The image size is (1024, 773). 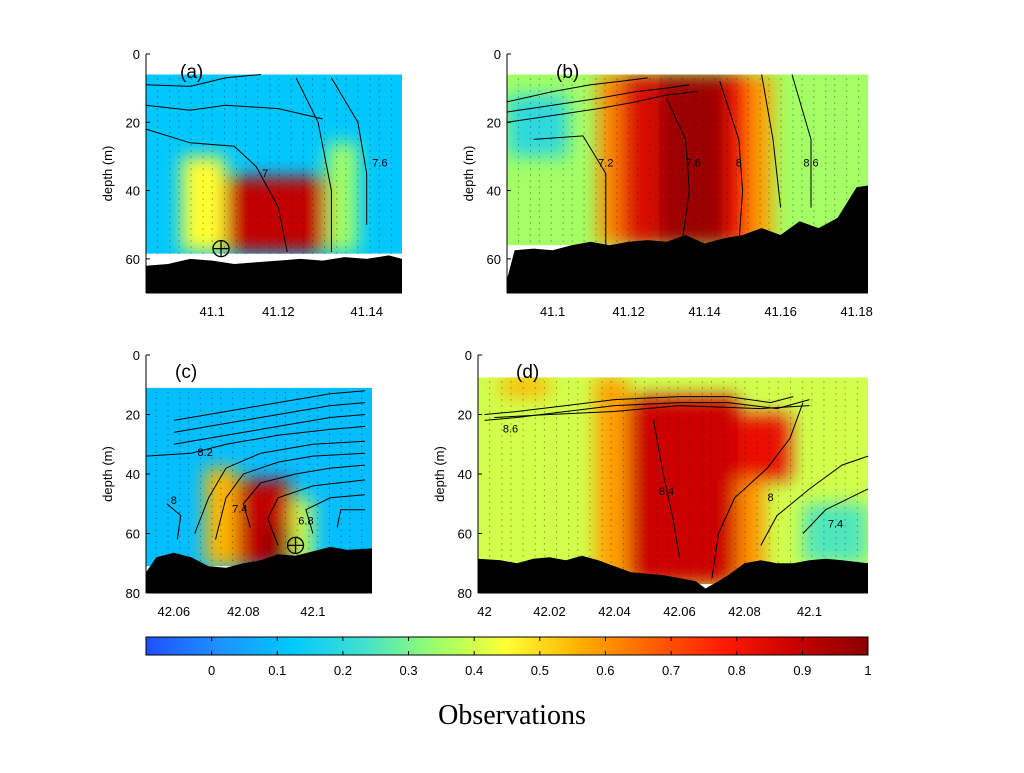 I want to click on colorbar-tick-label: 0.8, so click(x=737, y=670).